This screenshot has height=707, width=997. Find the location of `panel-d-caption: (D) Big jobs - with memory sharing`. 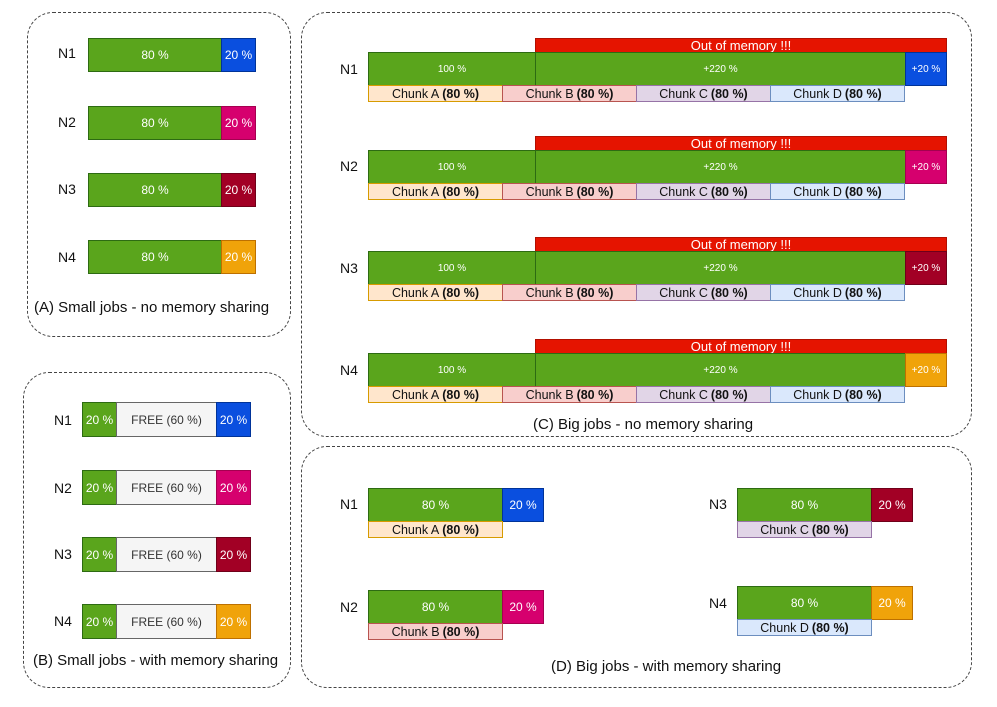

panel-d-caption: (D) Big jobs - with memory sharing is located at coordinates (666, 666).